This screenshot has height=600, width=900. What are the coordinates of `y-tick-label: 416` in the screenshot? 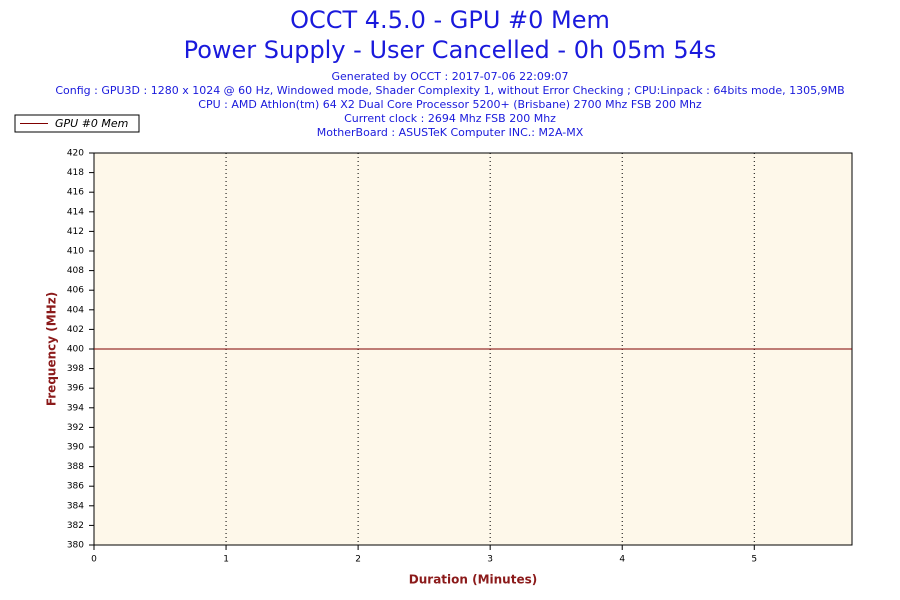 It's located at (75, 193).